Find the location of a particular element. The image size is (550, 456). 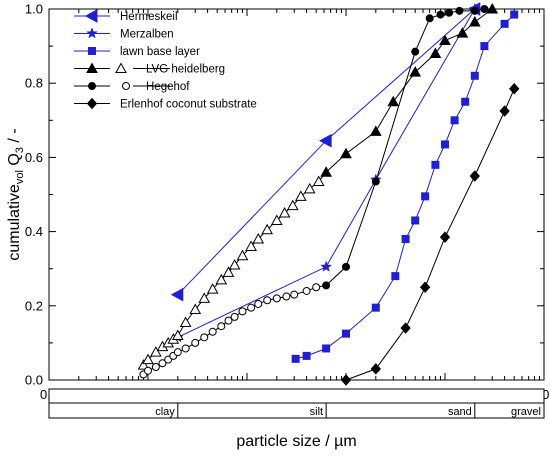

legend-label: lawn base layer is located at coordinates (160, 52).